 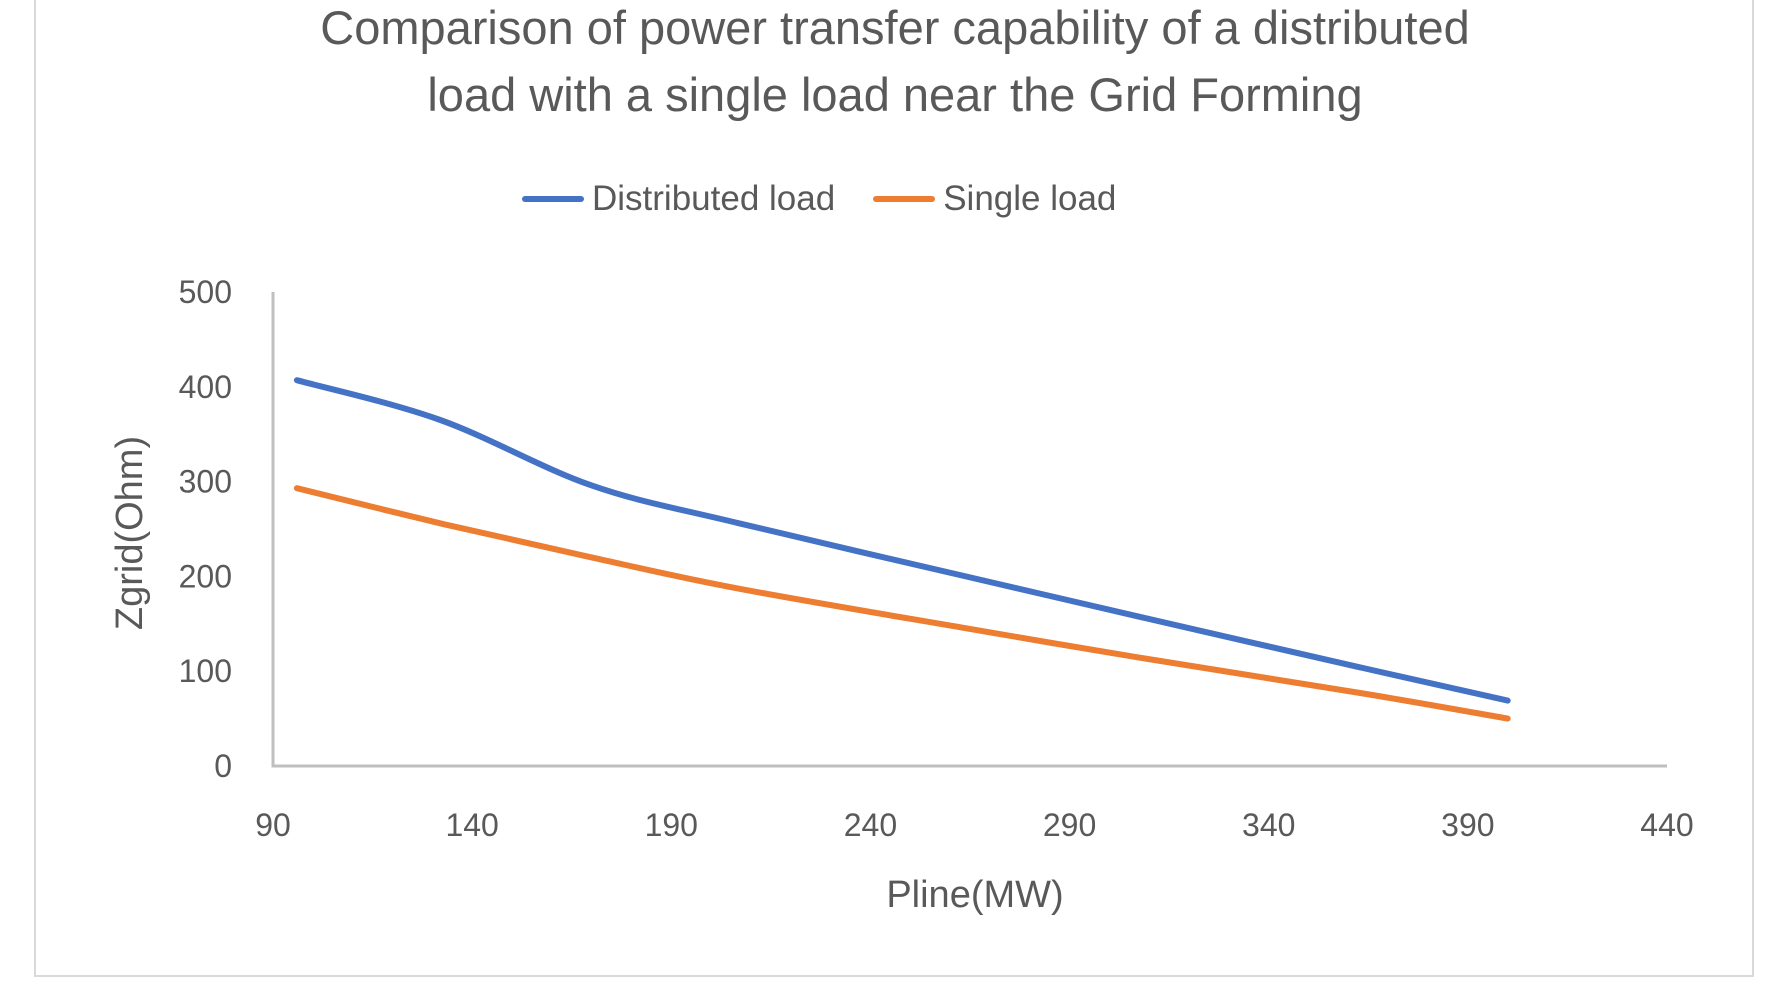 I want to click on x-tick-label: 90, so click(x=273, y=825).